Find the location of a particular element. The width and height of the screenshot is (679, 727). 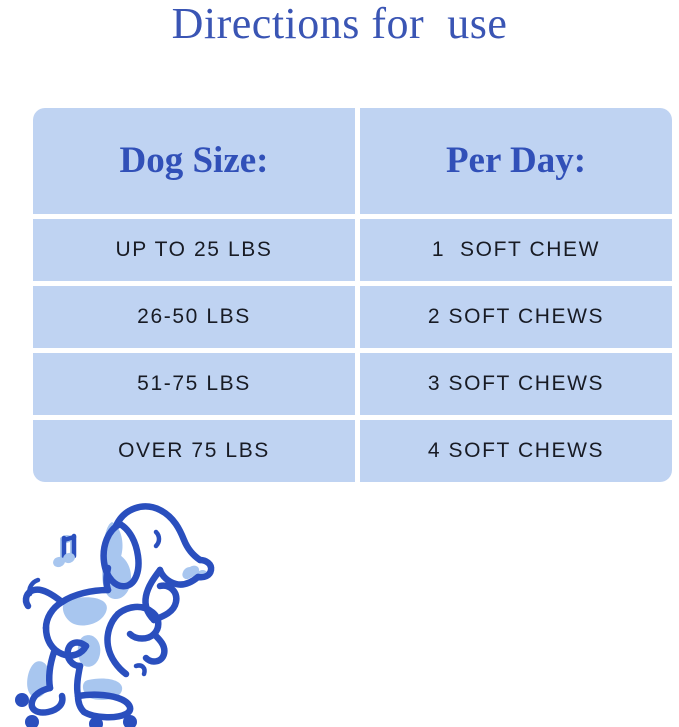

music-note-icon is located at coordinates (64, 560).